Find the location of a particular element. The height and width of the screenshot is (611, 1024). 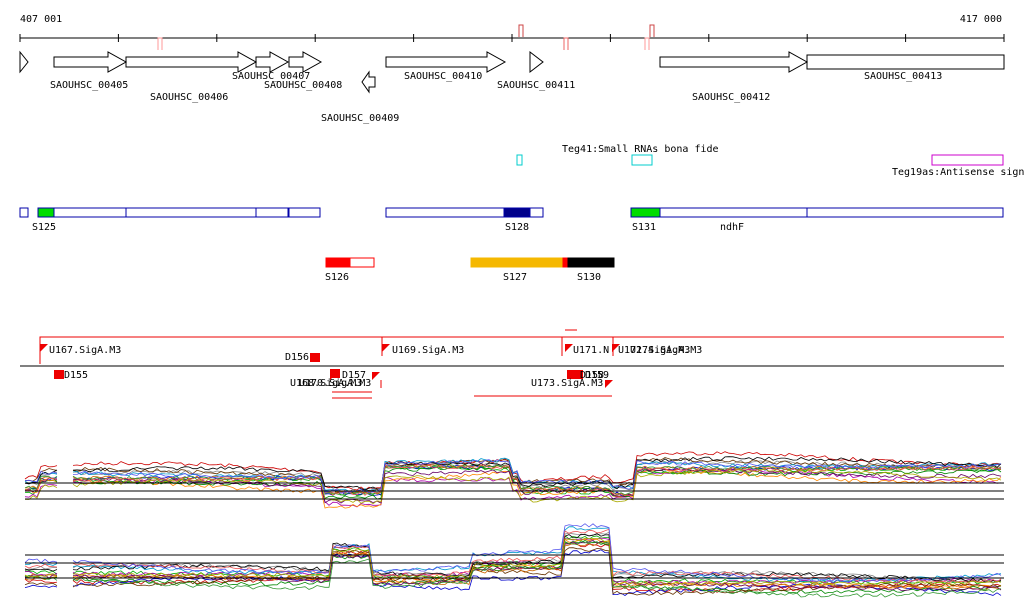

promoter-label: U174.SigA.M3 is located at coordinates (666, 350).